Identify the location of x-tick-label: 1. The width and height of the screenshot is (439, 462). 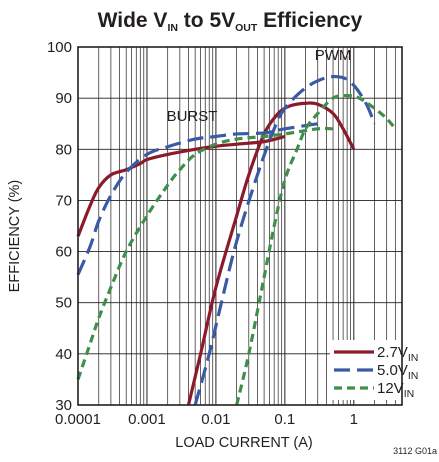
(354, 419).